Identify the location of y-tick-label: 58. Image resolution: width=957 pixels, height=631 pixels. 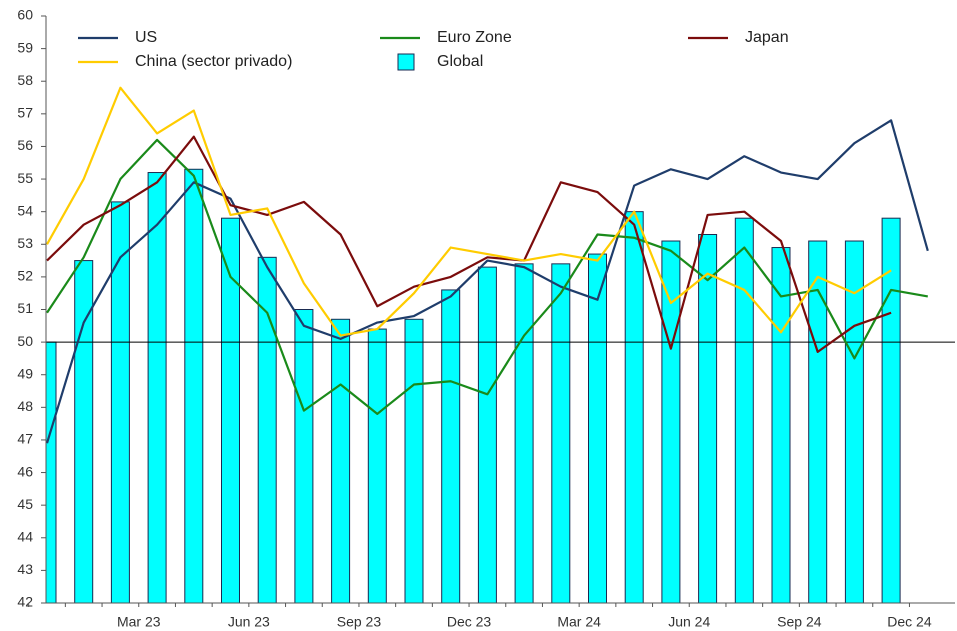
(25, 80).